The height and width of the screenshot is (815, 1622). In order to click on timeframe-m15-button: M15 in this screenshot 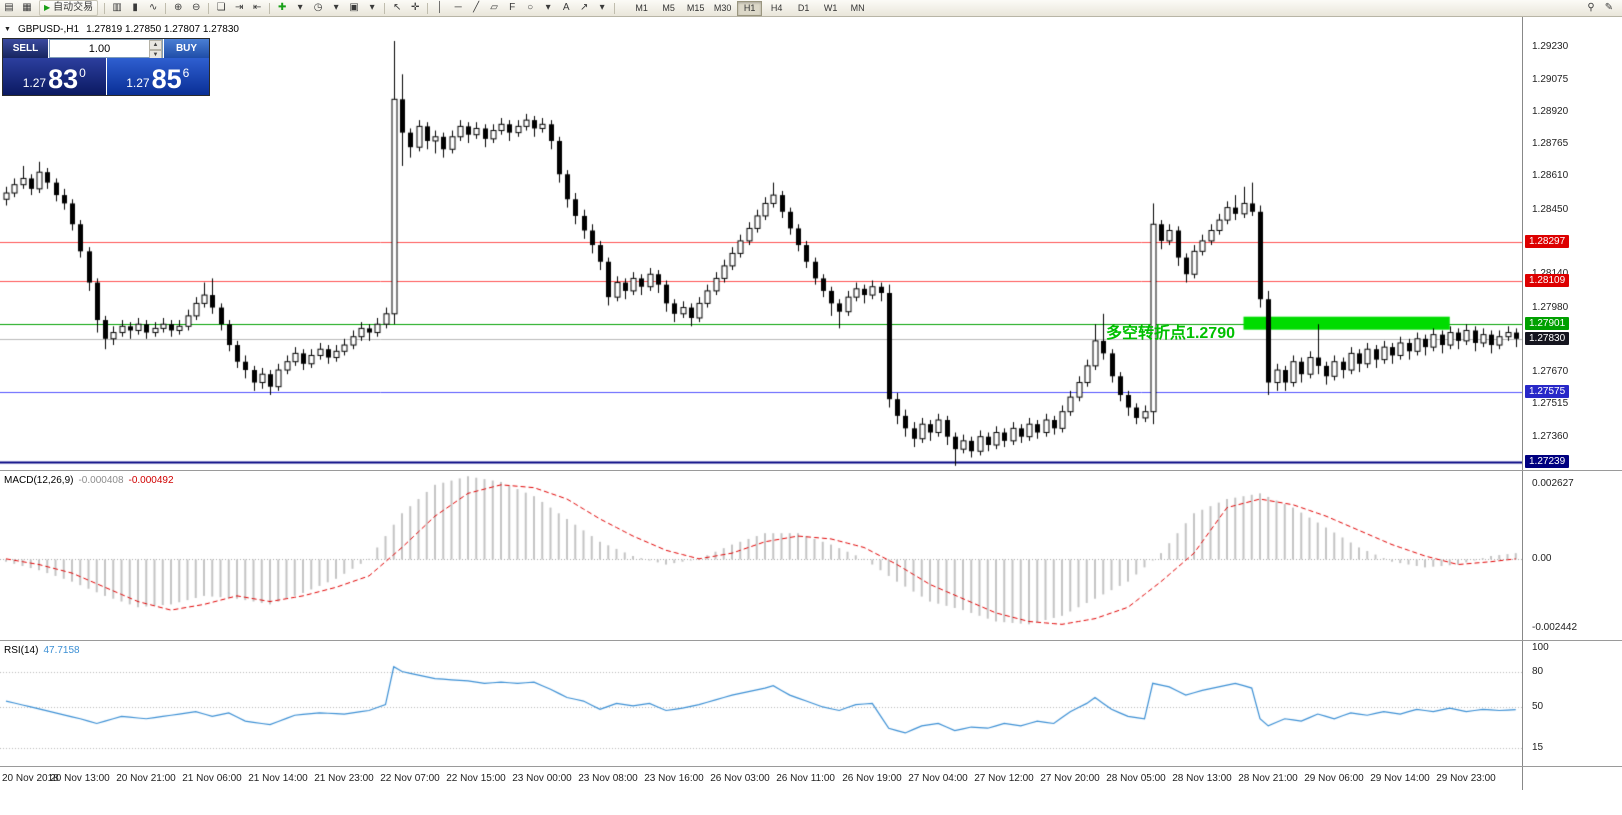, I will do `click(695, 7)`.